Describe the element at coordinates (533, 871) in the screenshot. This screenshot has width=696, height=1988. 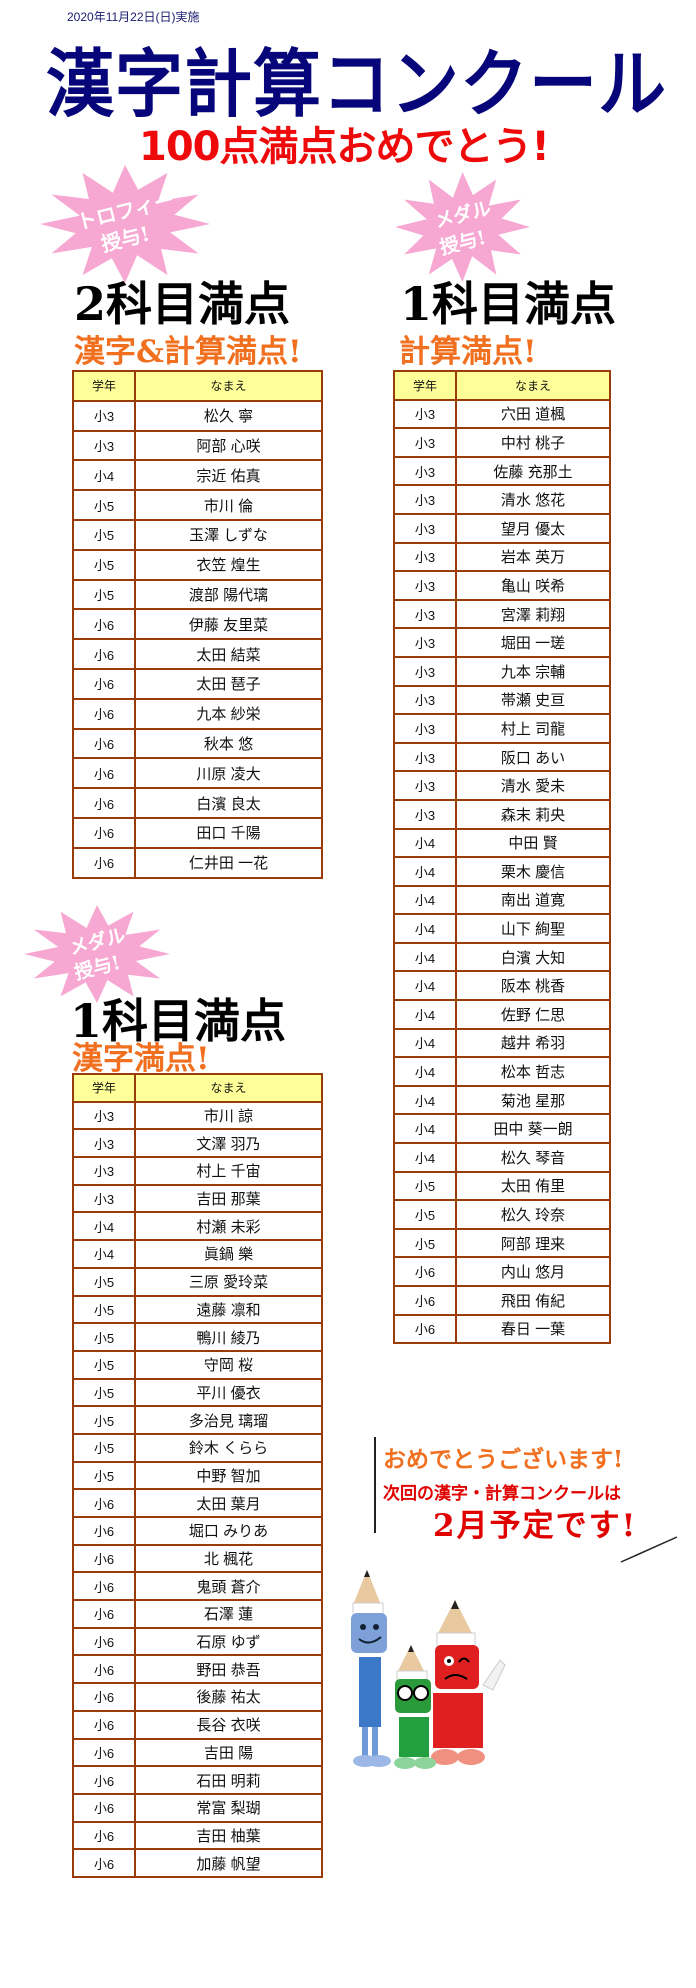
I see `name-cell: 栗木 慶信` at that location.